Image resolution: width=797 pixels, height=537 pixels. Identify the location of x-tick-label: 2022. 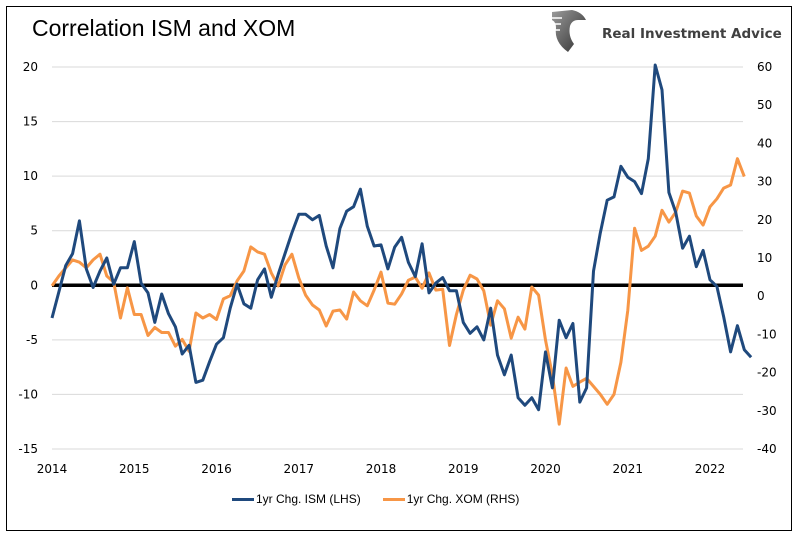
(710, 469).